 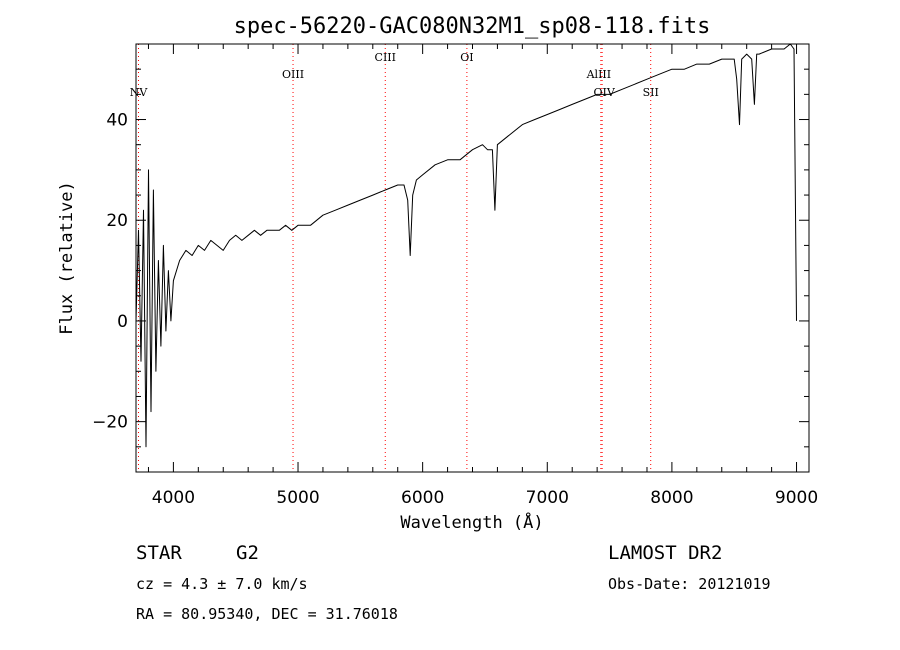 I want to click on line-labels: NV OIII CIII OI AlIII OIV SII, so click(x=394, y=75).